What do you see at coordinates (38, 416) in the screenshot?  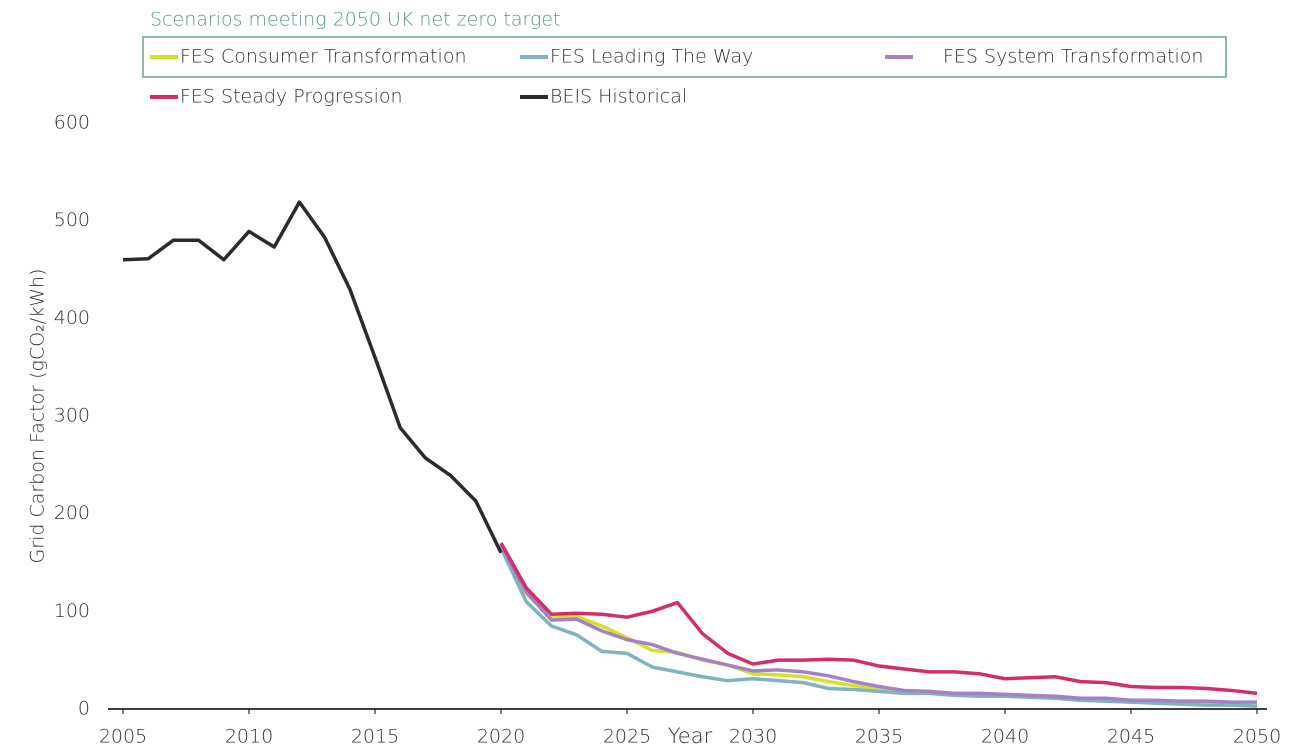 I see `y-axis-label: Grid Carbon Factor (gCO₂/kWh)` at bounding box center [38, 416].